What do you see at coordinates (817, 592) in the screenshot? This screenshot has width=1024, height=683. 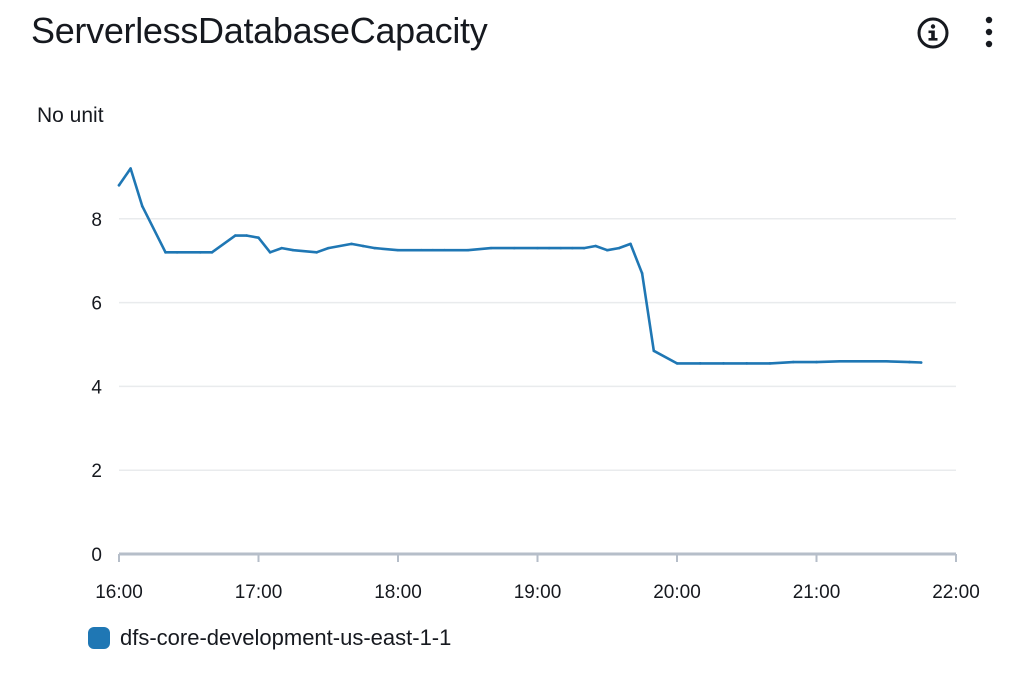 I see `x-tick-label-5: 21:00` at bounding box center [817, 592].